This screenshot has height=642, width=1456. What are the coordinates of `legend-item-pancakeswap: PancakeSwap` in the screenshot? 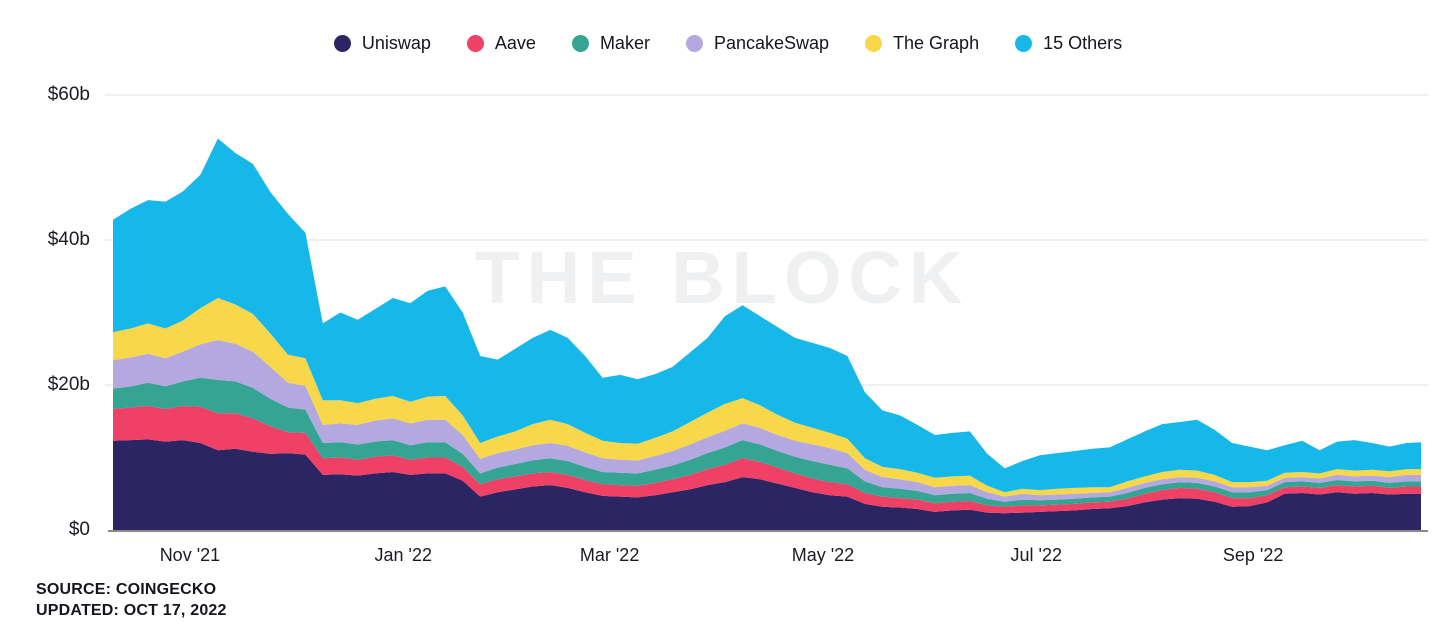 It's located at (757, 43).